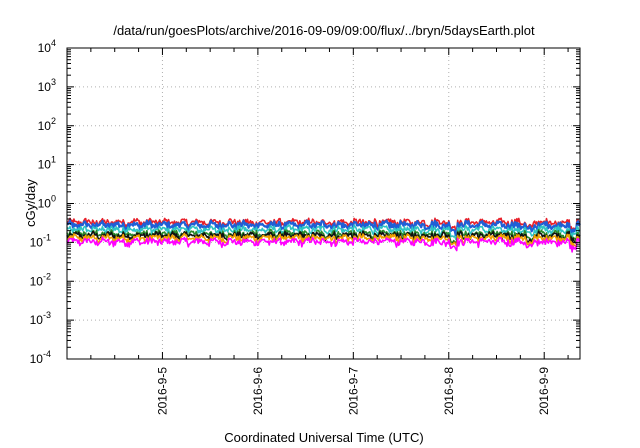 The image size is (640, 448). I want to click on x-tick-label: 2016-9-9, so click(544, 391).